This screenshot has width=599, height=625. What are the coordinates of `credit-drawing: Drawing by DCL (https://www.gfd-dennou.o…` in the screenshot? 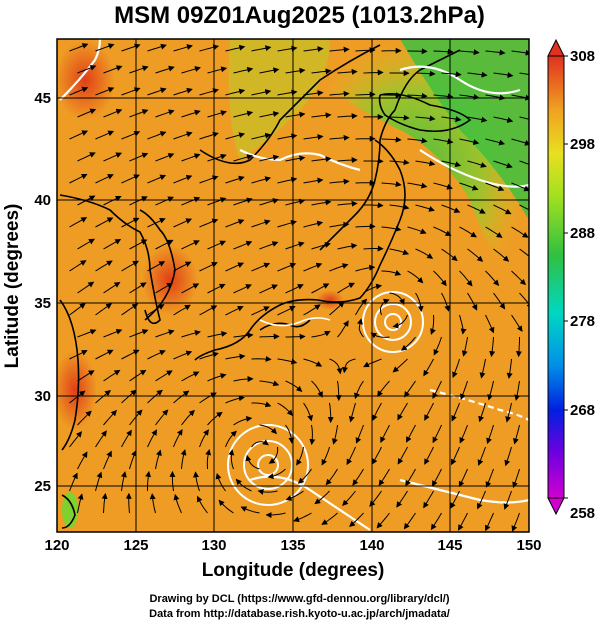 It's located at (299, 599).